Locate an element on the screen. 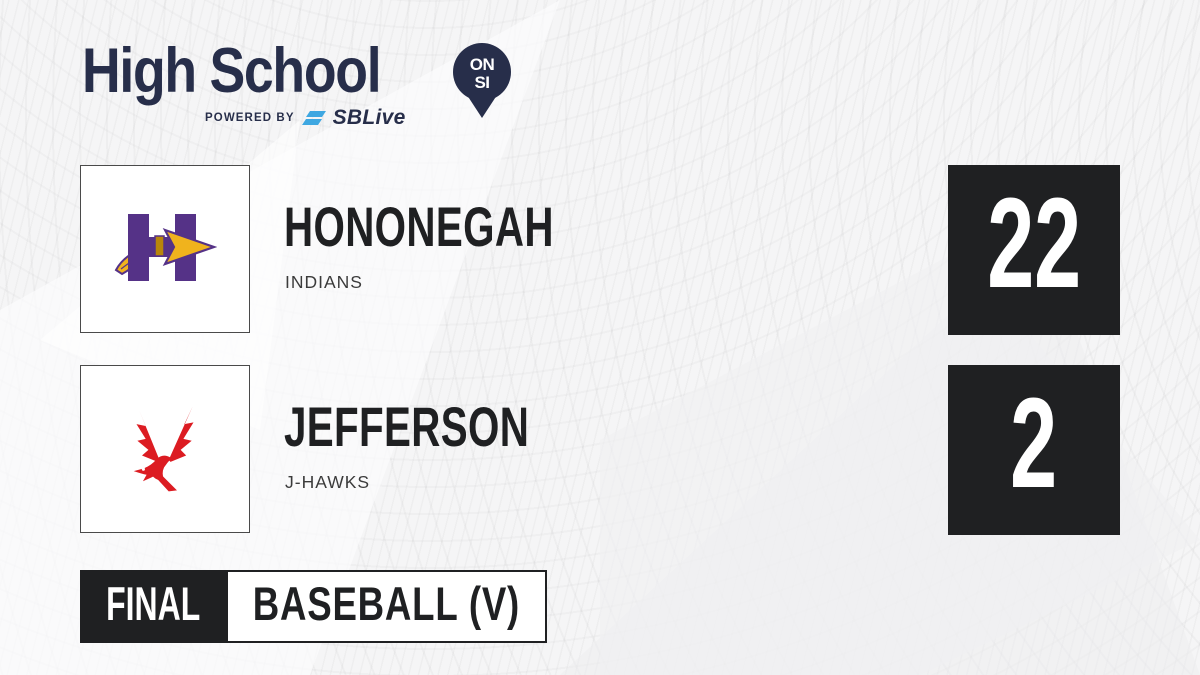 The width and height of the screenshot is (1200, 675). brand-title: High School is located at coordinates (232, 71).